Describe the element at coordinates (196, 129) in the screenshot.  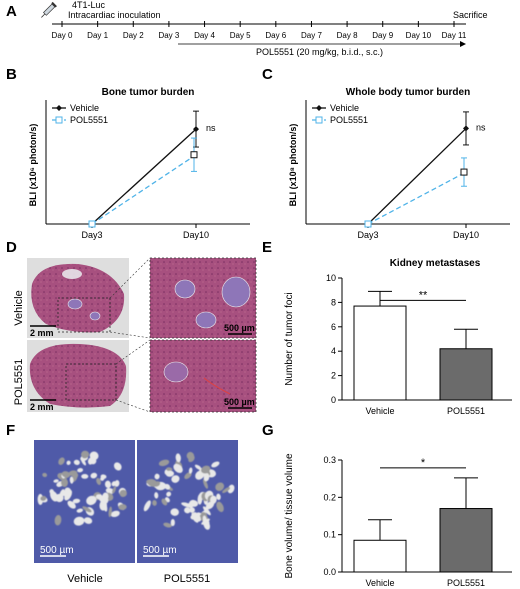
I see `data-point` at that location.